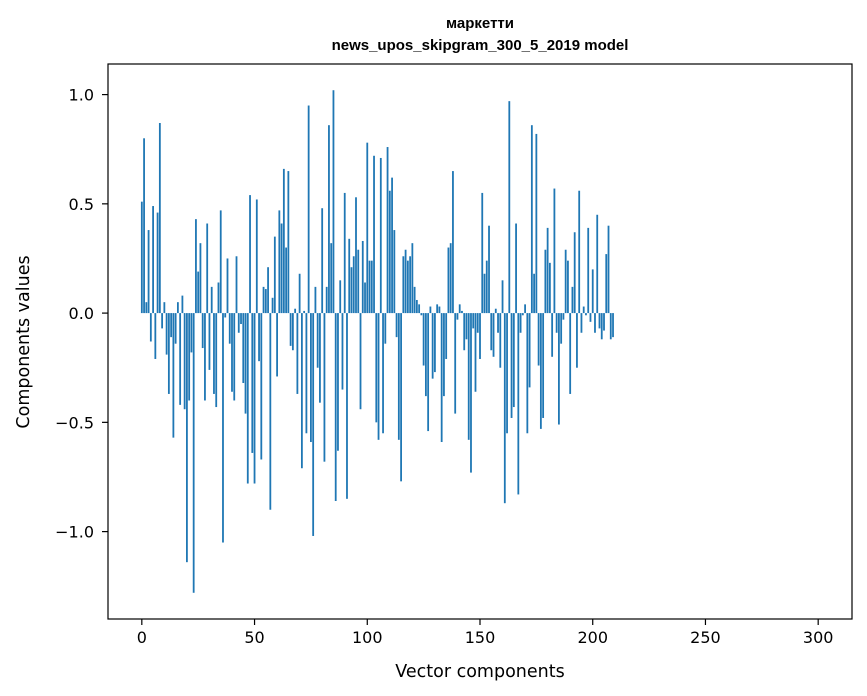  I want to click on y-axis-ticks: −1.0 −0.5 0.0 0.5 1.0, so click(81, 314).